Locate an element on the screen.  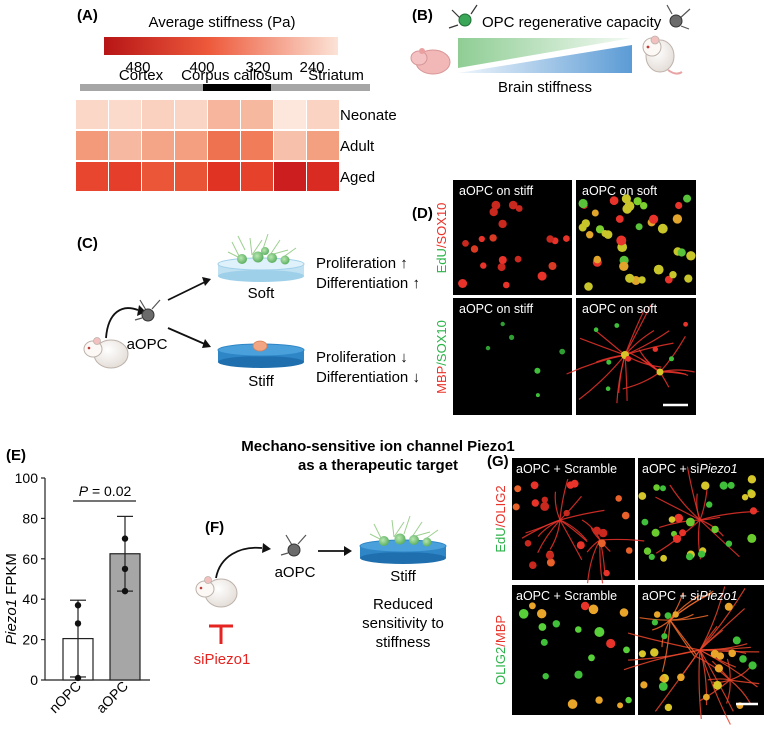
panel-c-label: (C) is located at coordinates (87, 243).